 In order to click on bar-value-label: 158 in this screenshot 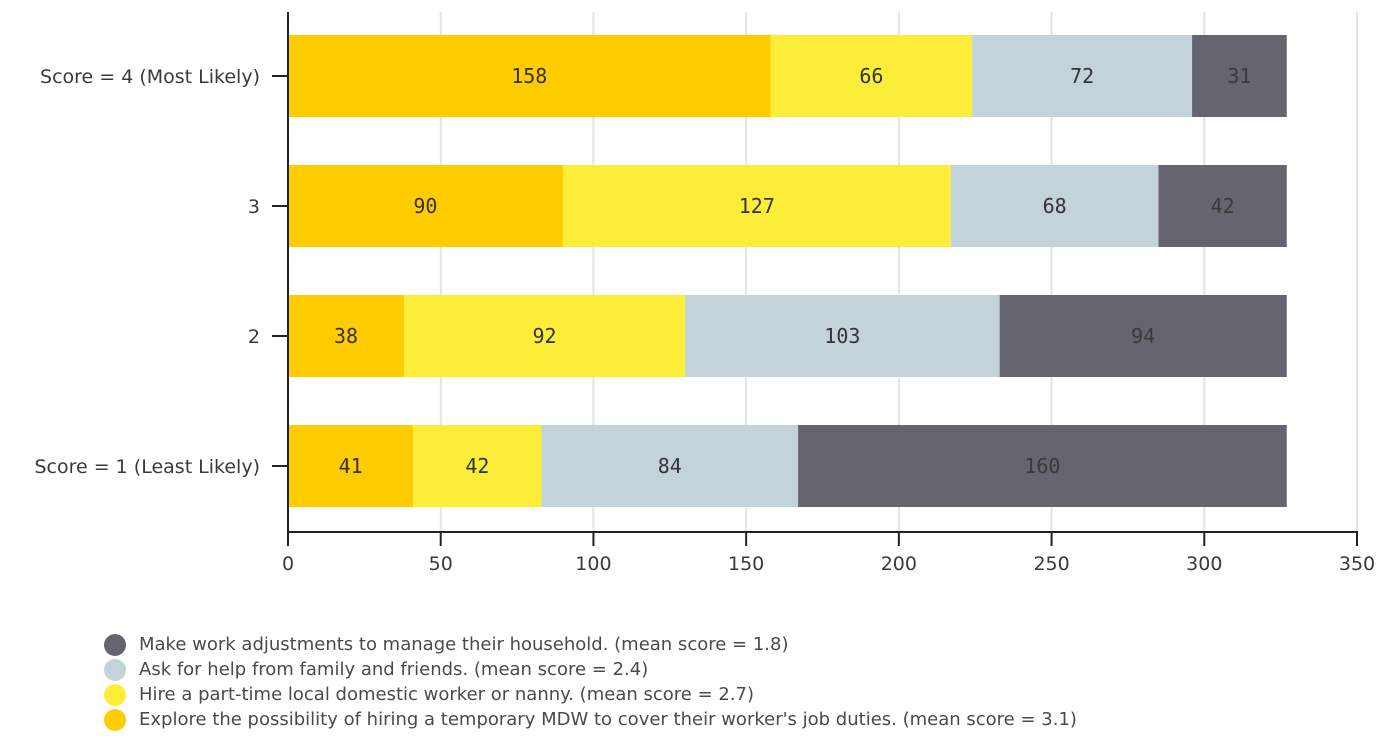, I will do `click(529, 76)`.